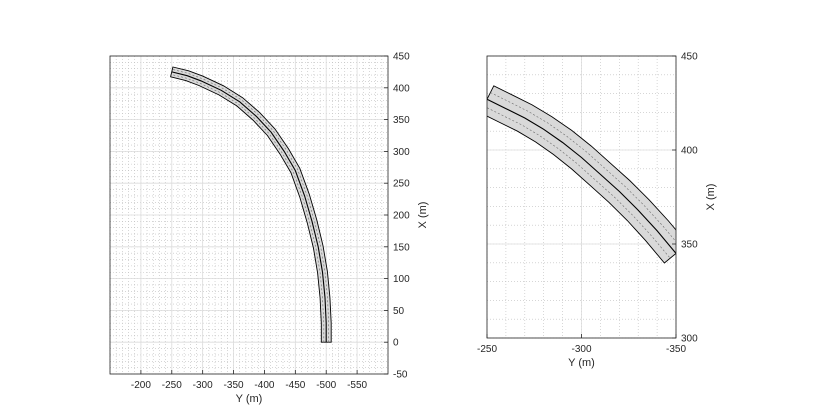 This screenshot has width=840, height=420. Describe the element at coordinates (264, 385) in the screenshot. I see `x-tick-label: -400` at that location.